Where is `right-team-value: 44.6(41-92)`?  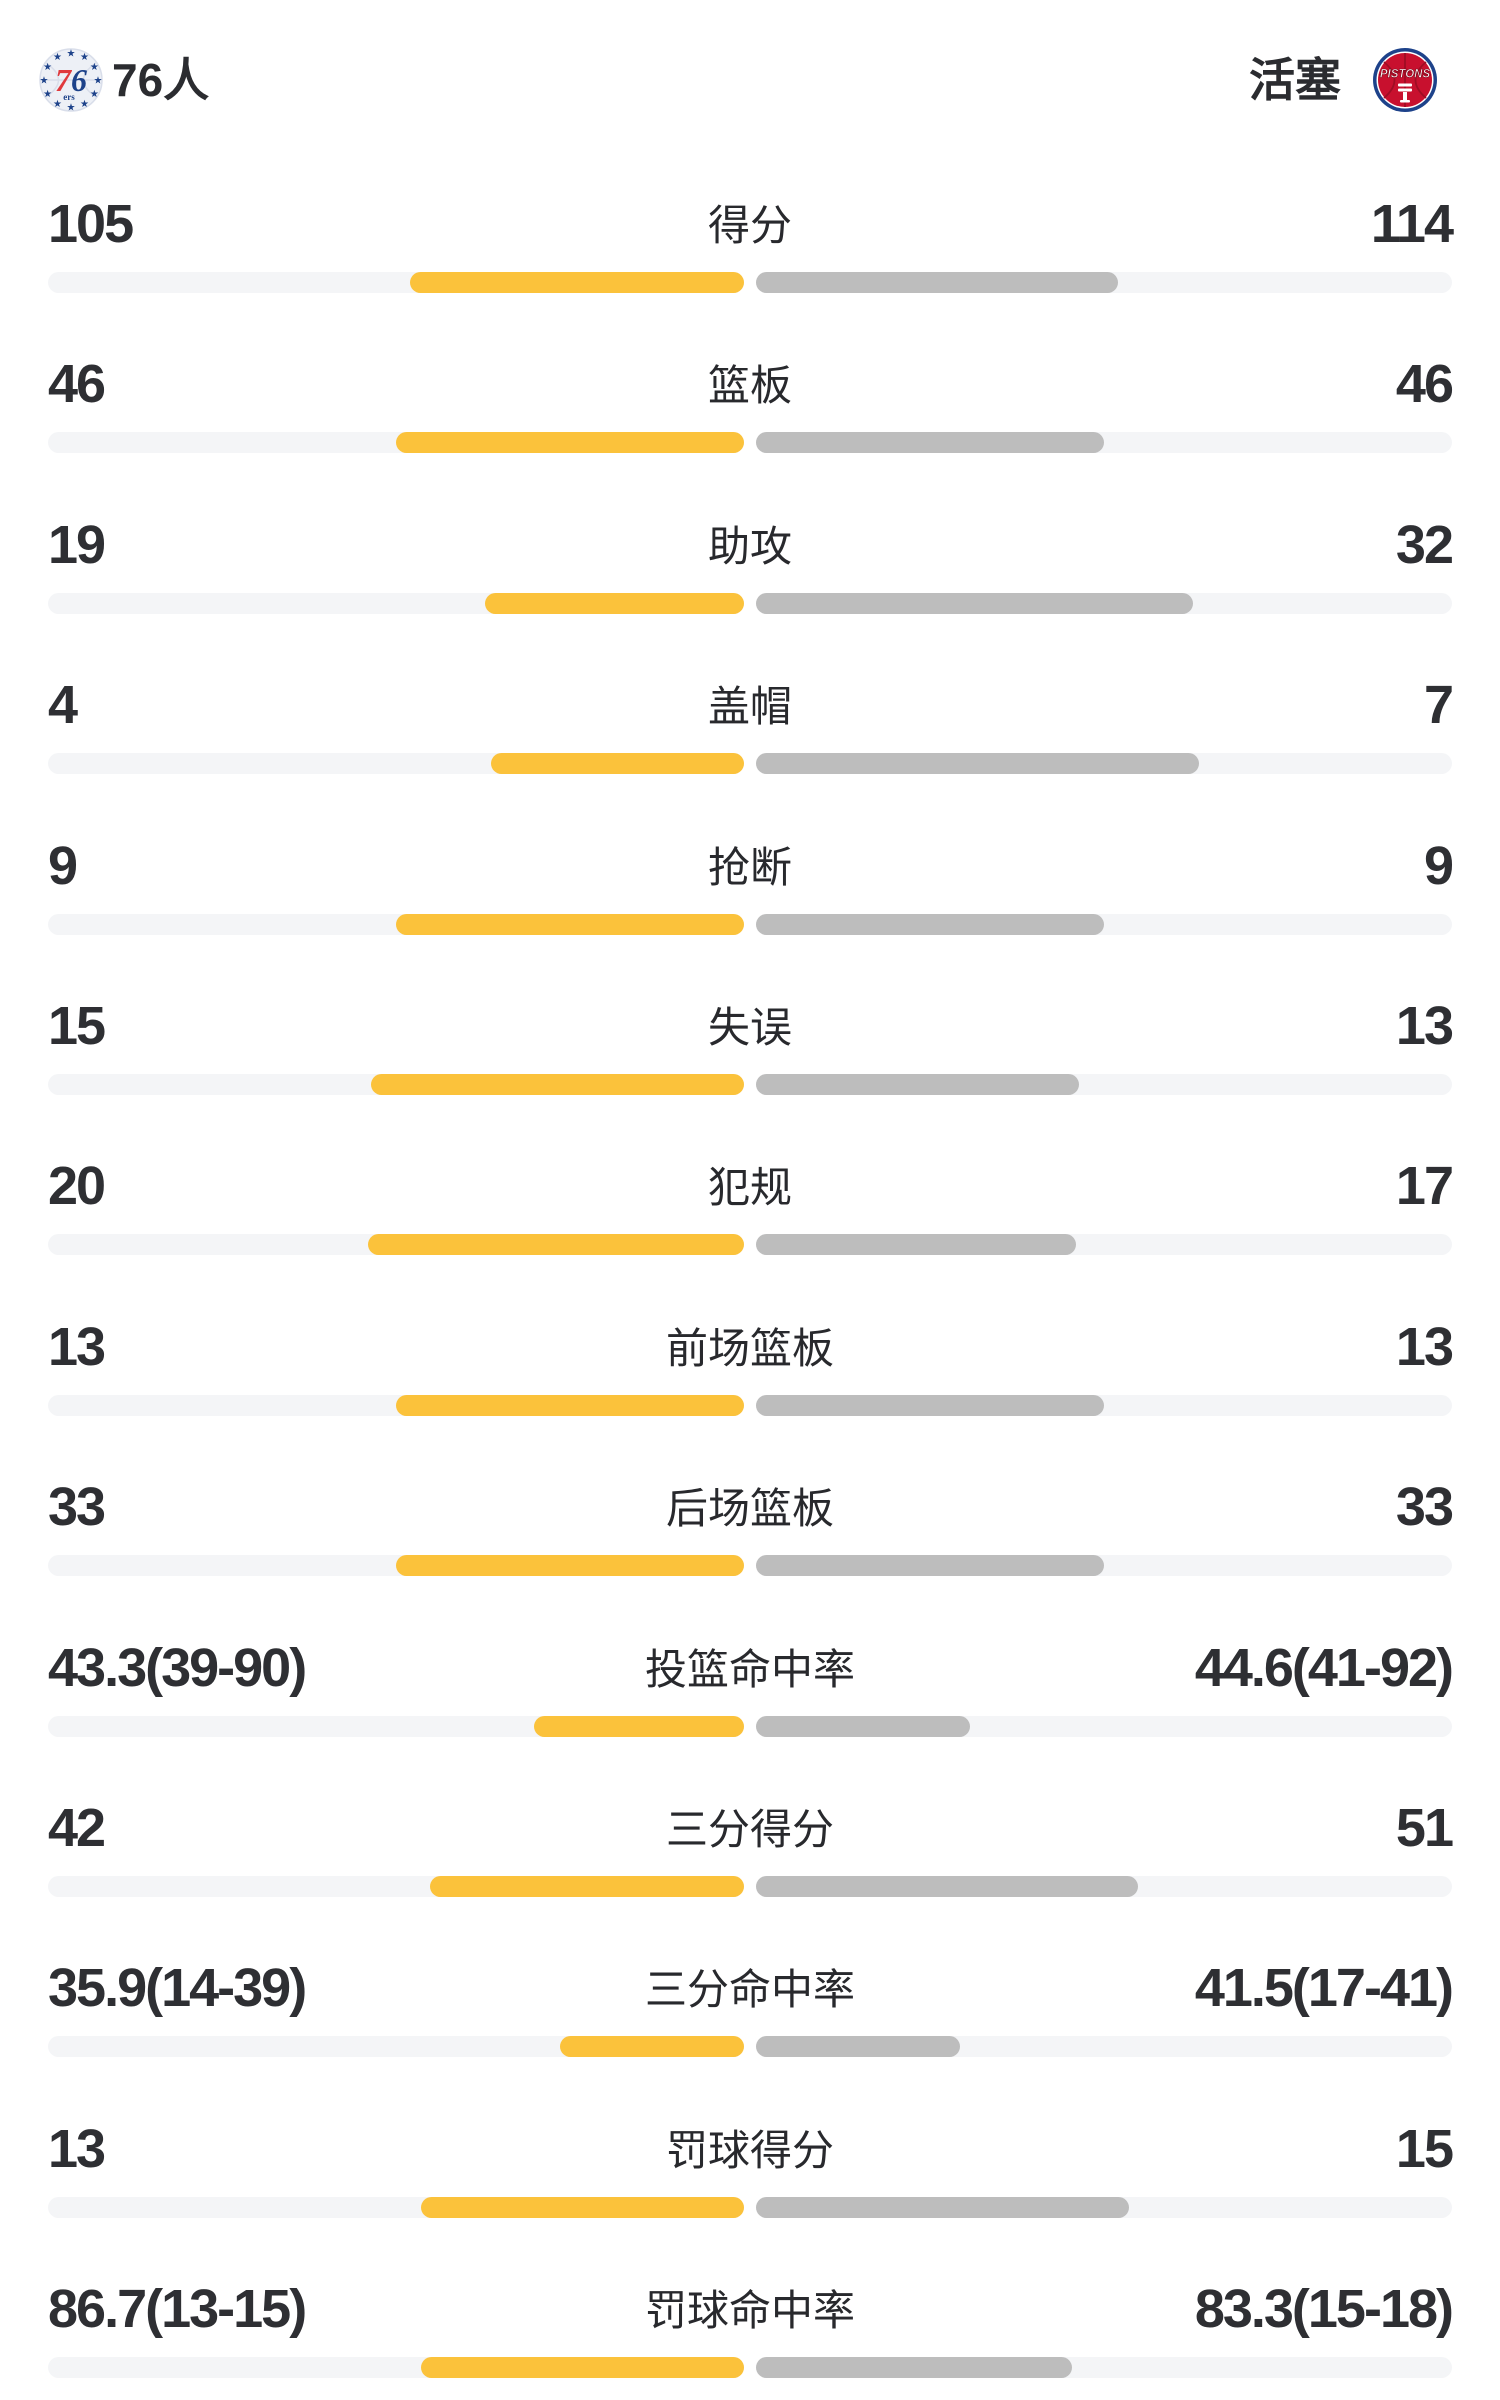 right-team-value: 44.6(41-92) is located at coordinates (1324, 1667).